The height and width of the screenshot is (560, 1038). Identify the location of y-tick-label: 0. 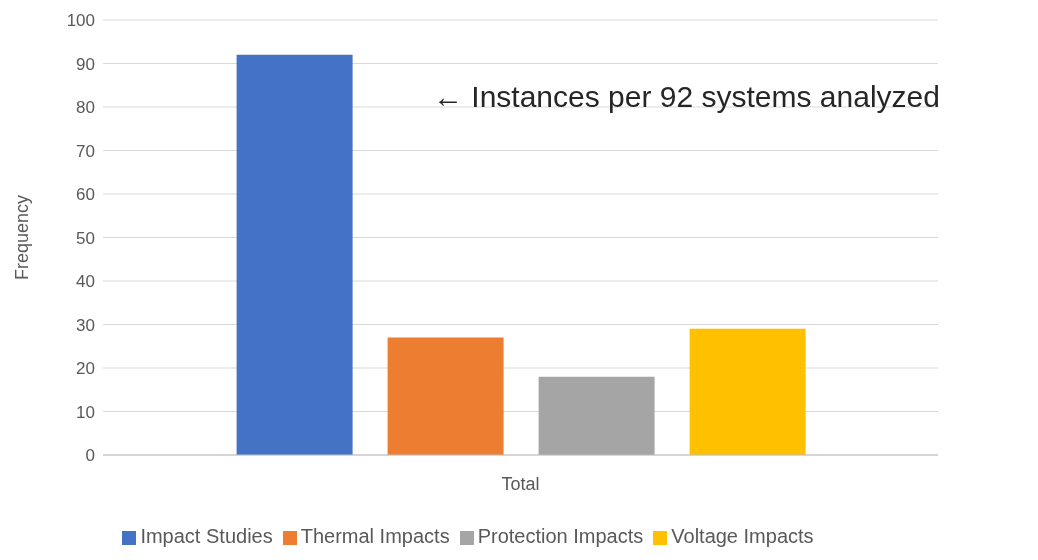
(90, 456).